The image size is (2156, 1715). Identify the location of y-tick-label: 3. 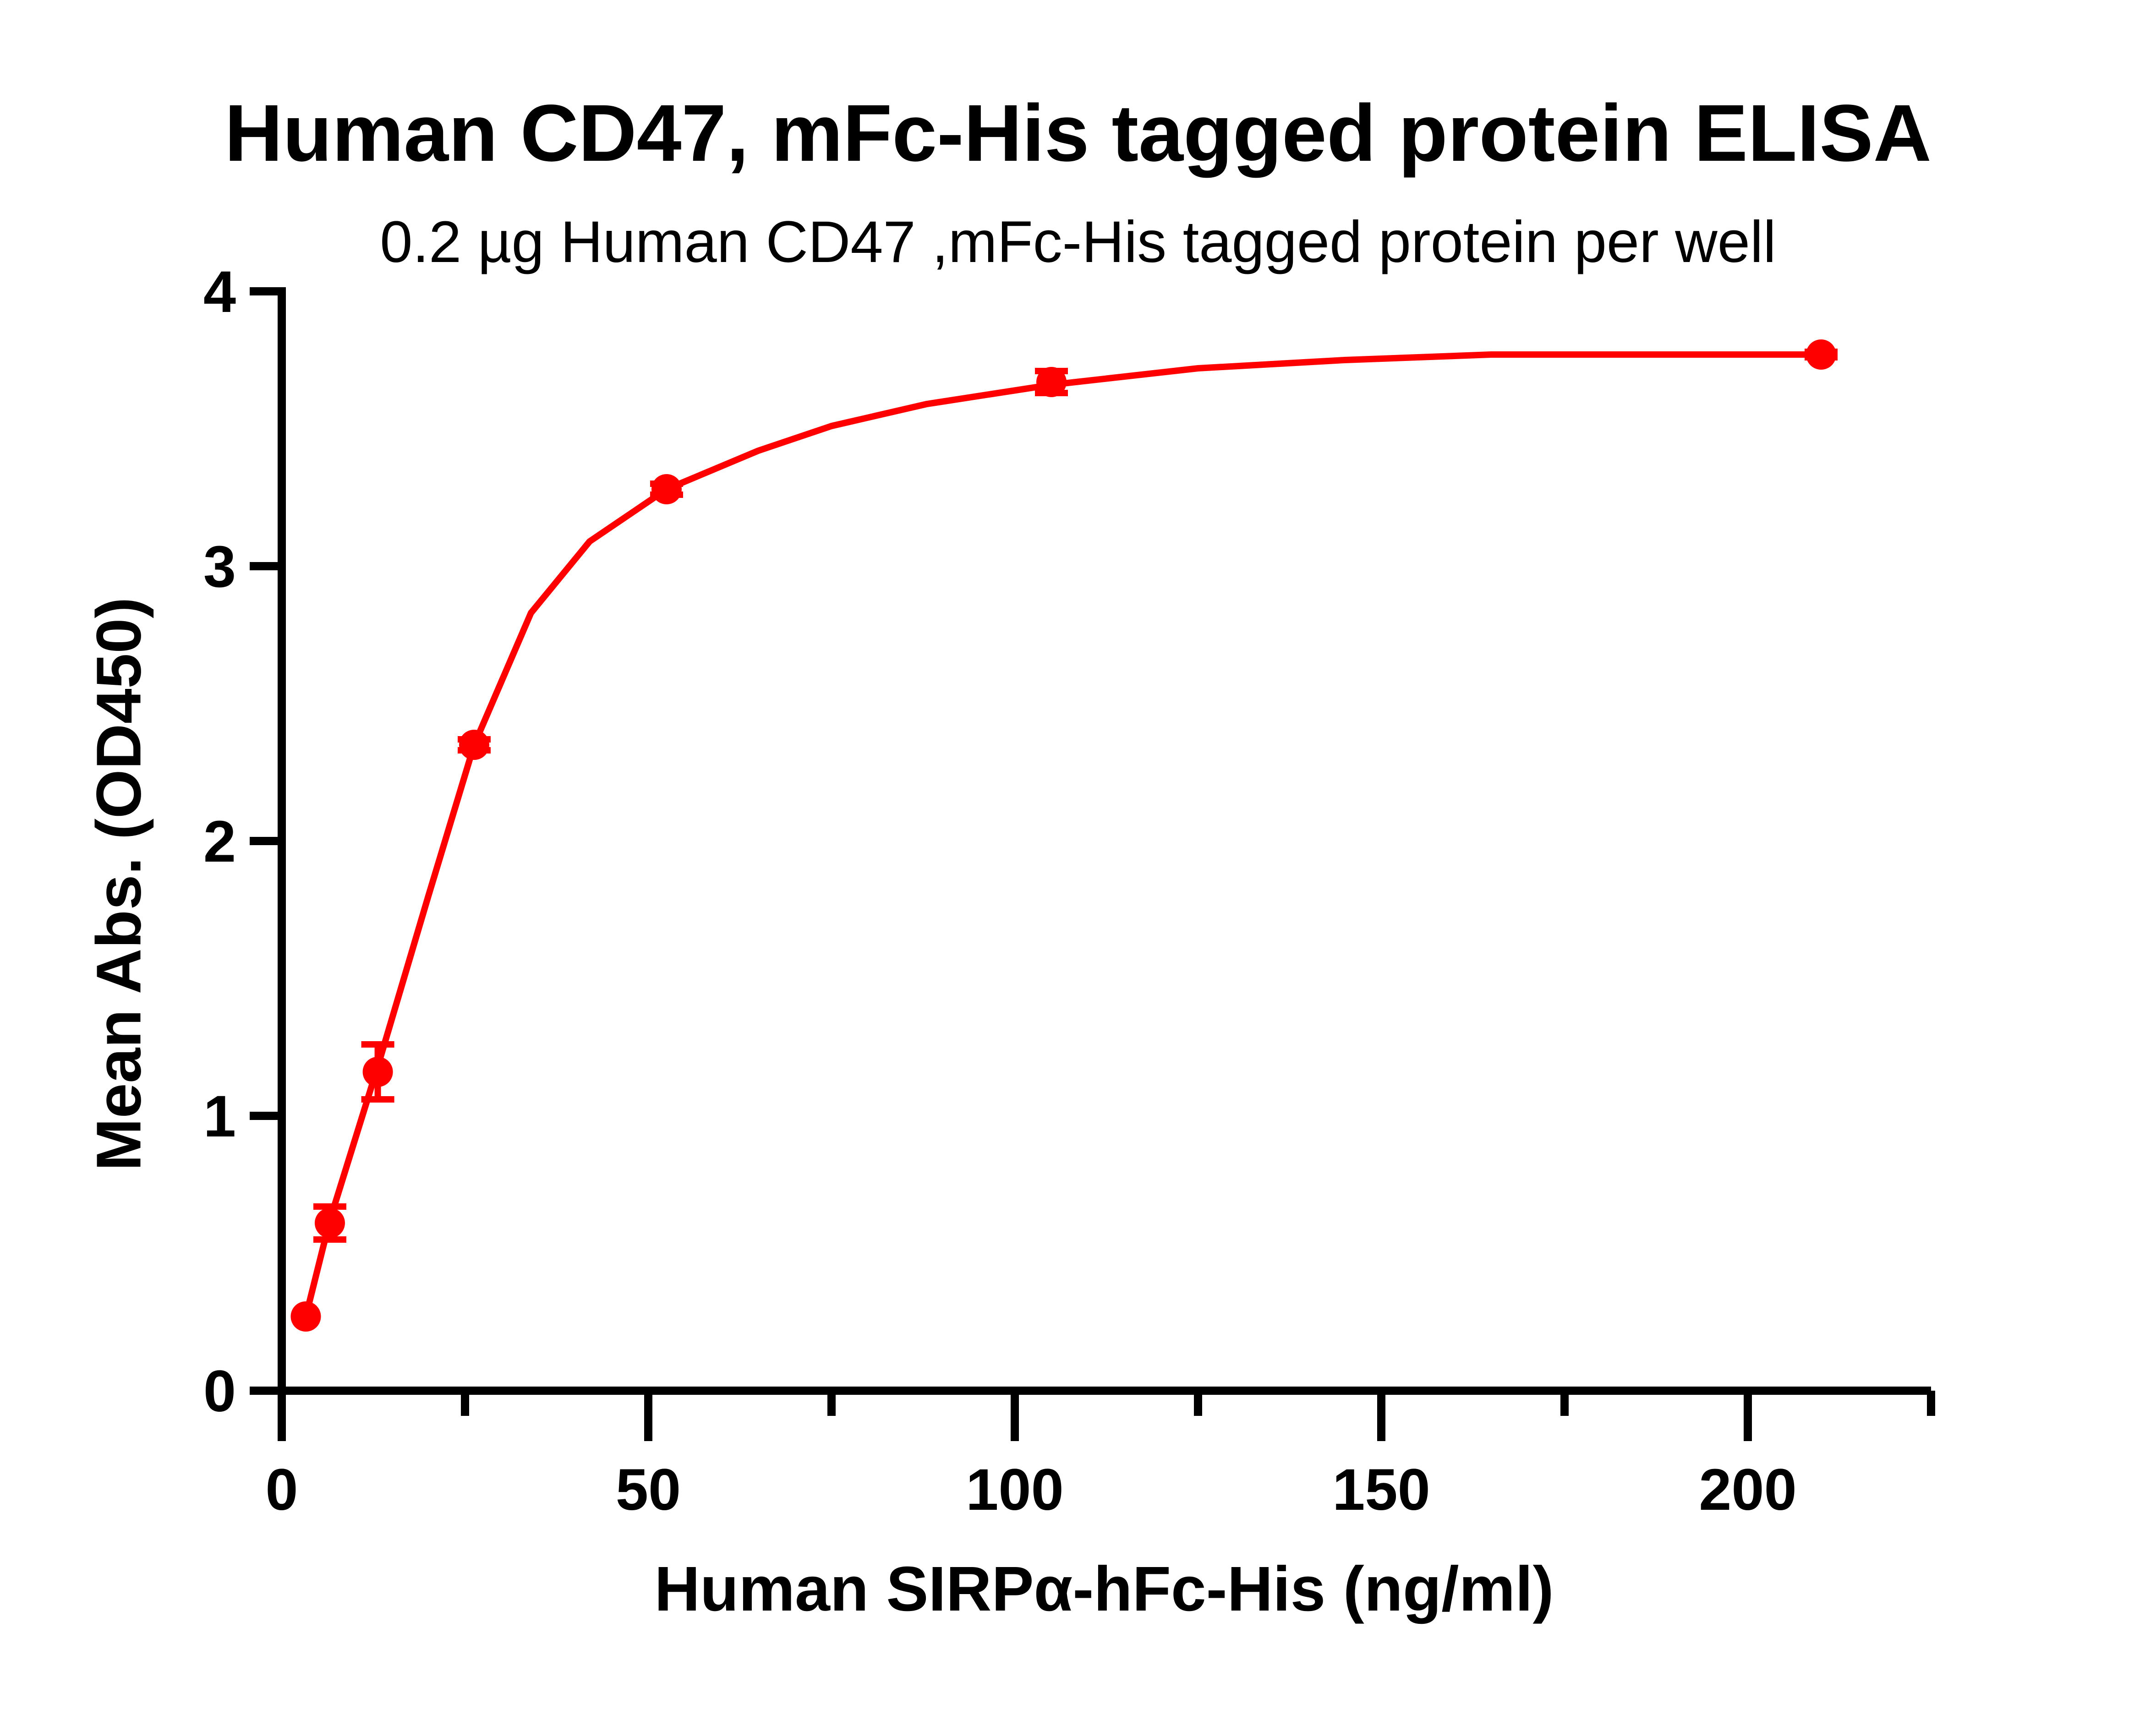
(219, 567).